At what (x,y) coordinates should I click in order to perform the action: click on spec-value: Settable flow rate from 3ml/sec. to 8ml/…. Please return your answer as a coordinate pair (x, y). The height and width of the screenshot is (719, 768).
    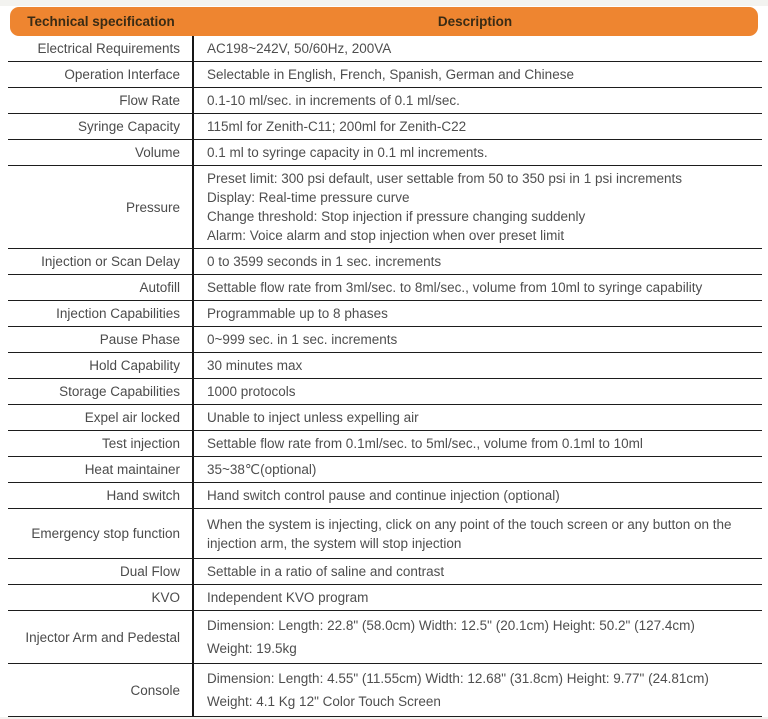
    Looking at the image, I should click on (477, 287).